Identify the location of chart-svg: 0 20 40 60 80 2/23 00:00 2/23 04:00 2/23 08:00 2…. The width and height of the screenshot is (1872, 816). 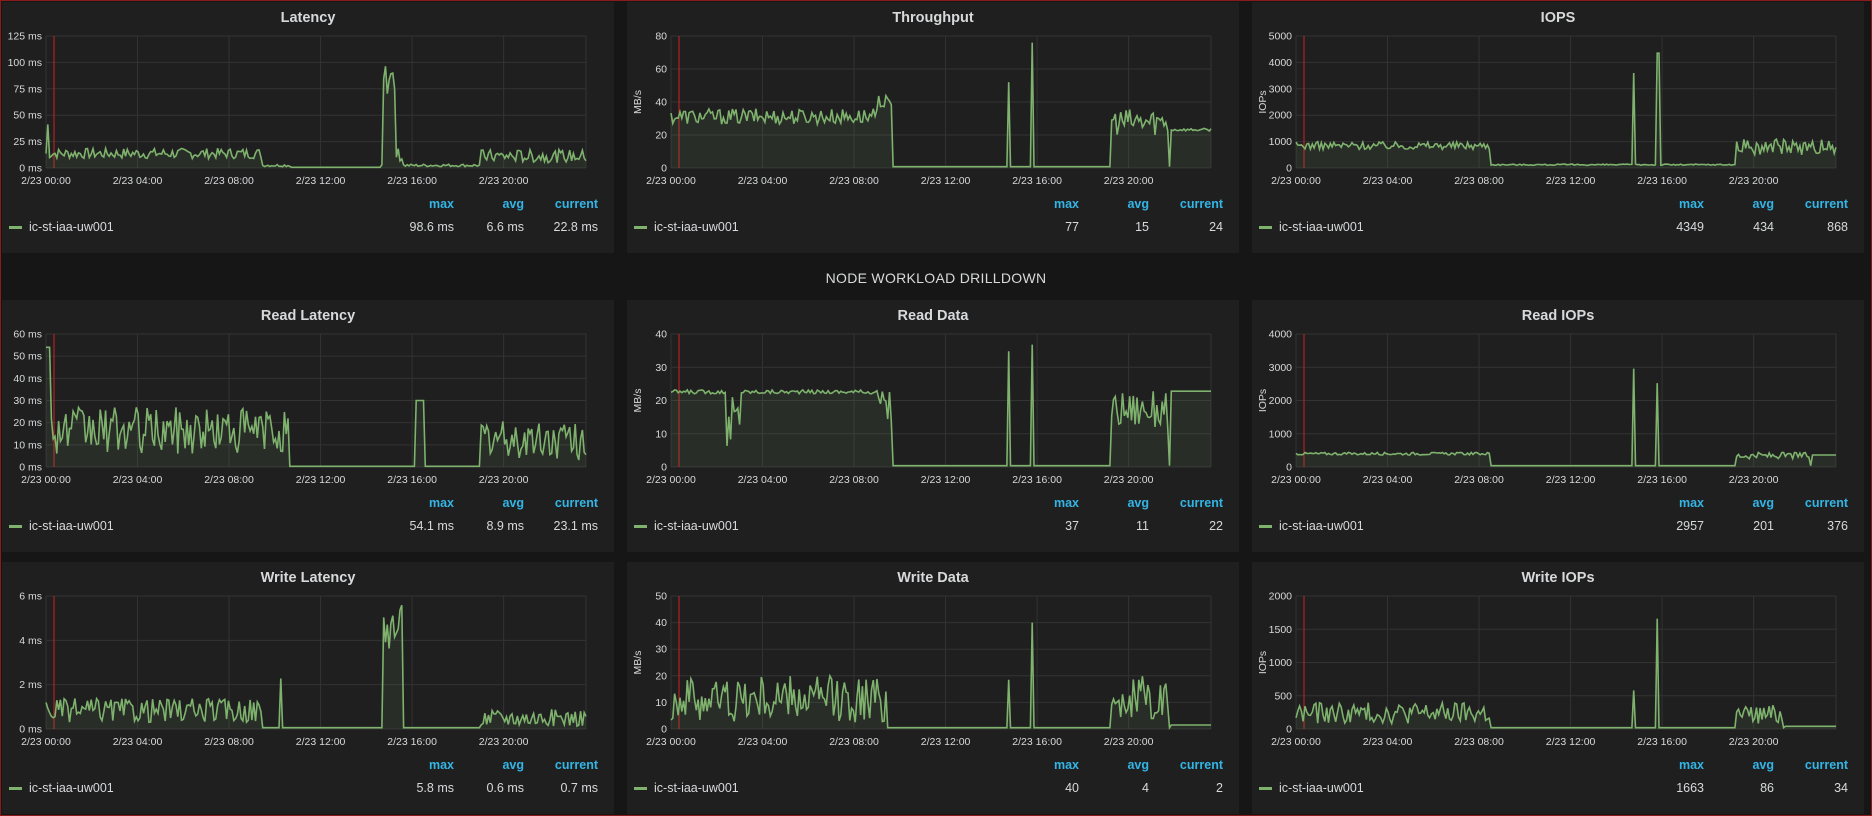
(933, 127).